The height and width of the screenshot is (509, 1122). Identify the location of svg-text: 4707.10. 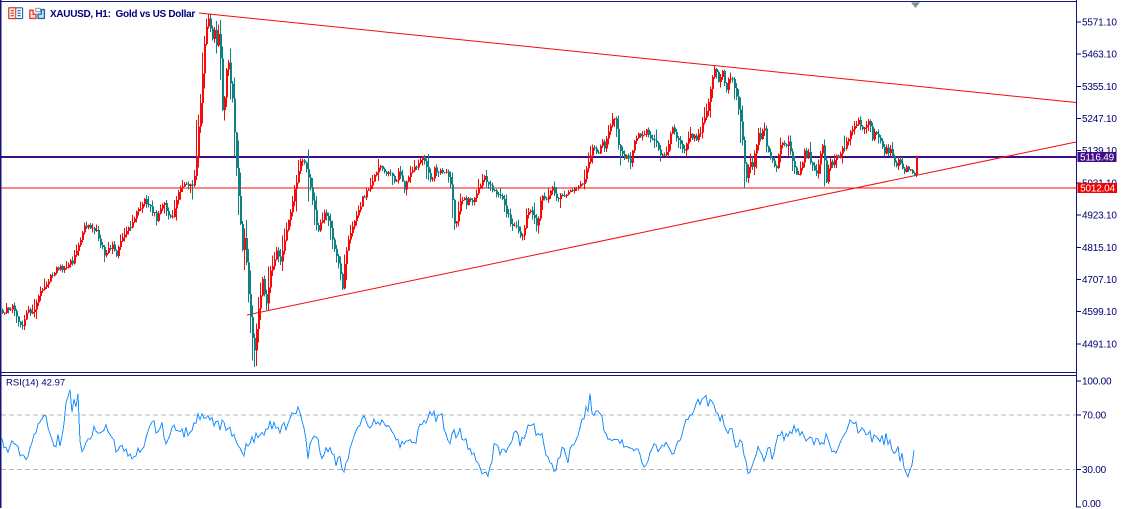
(1099, 280).